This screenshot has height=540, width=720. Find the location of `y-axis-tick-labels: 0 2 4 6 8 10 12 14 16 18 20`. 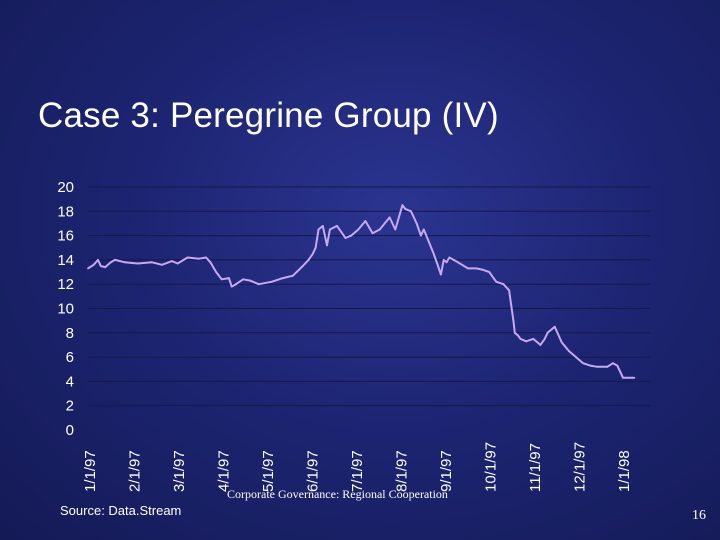

y-axis-tick-labels: 0 2 4 6 8 10 12 14 16 18 20 is located at coordinates (65, 309).